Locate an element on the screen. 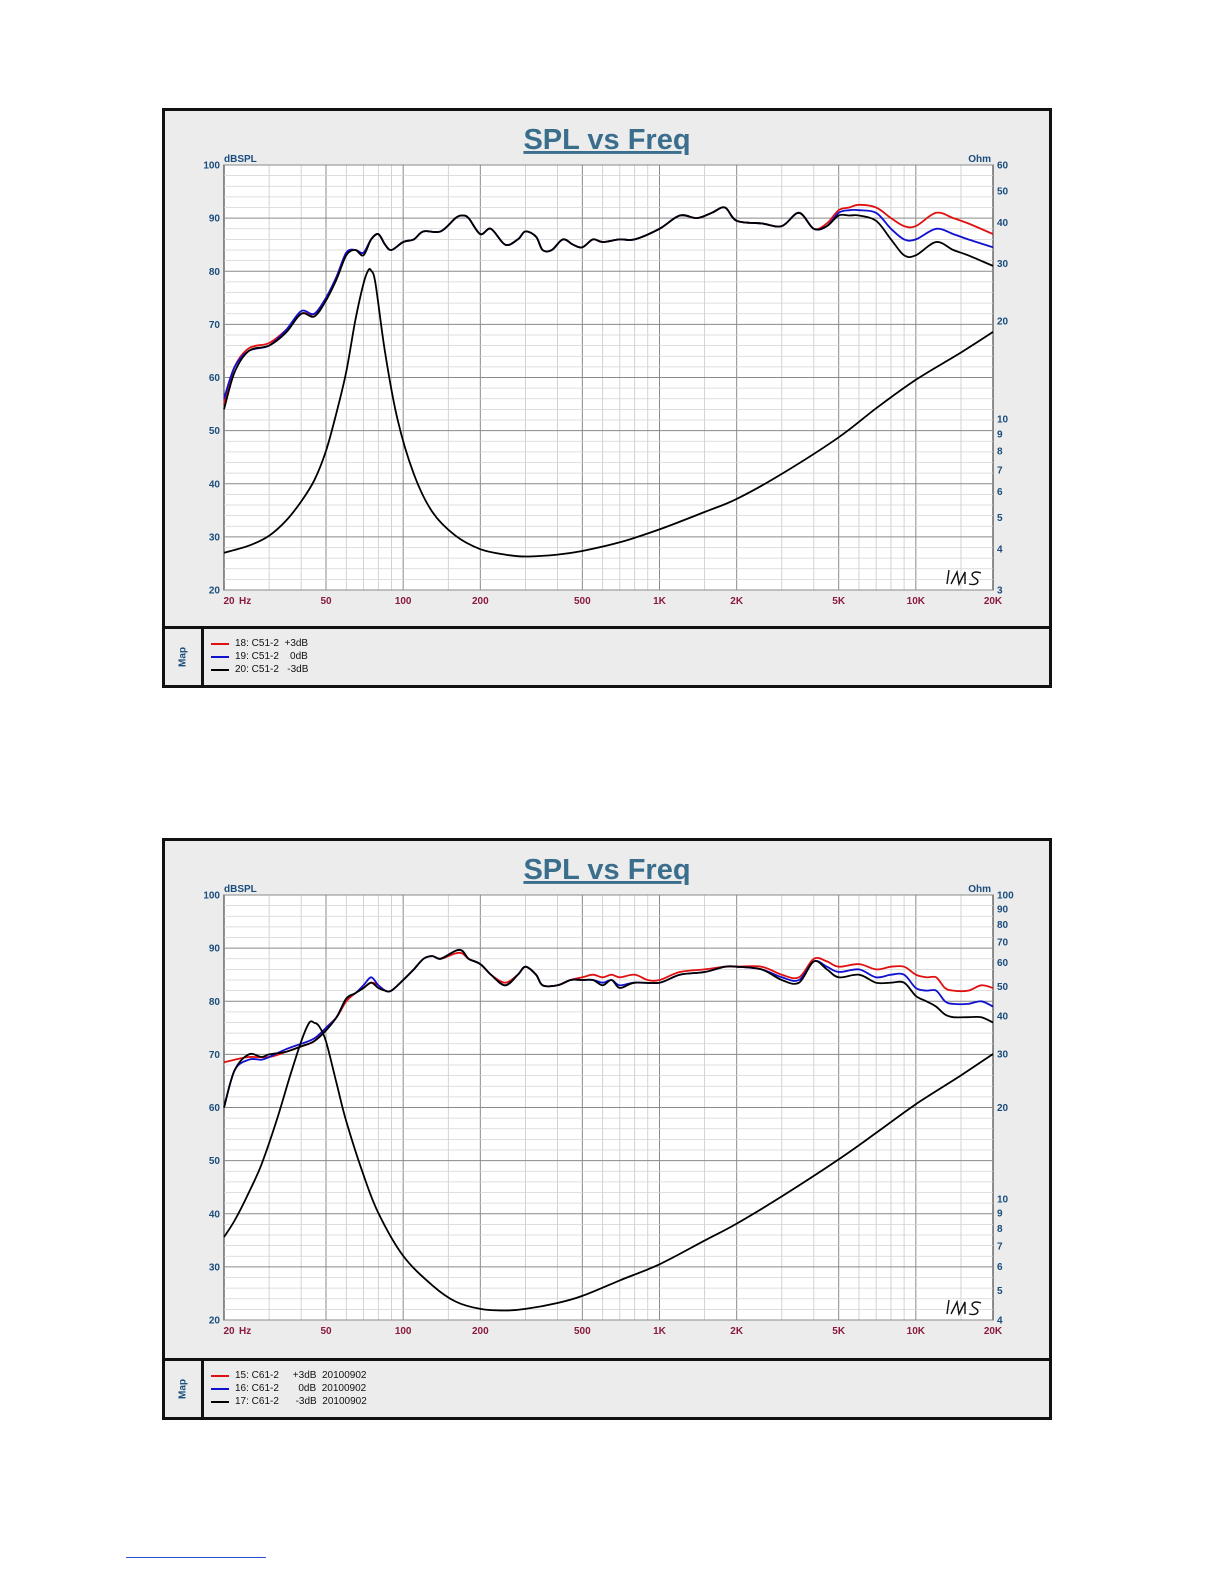  legend-entry: 19: C51-2 0dB is located at coordinates (259, 656).